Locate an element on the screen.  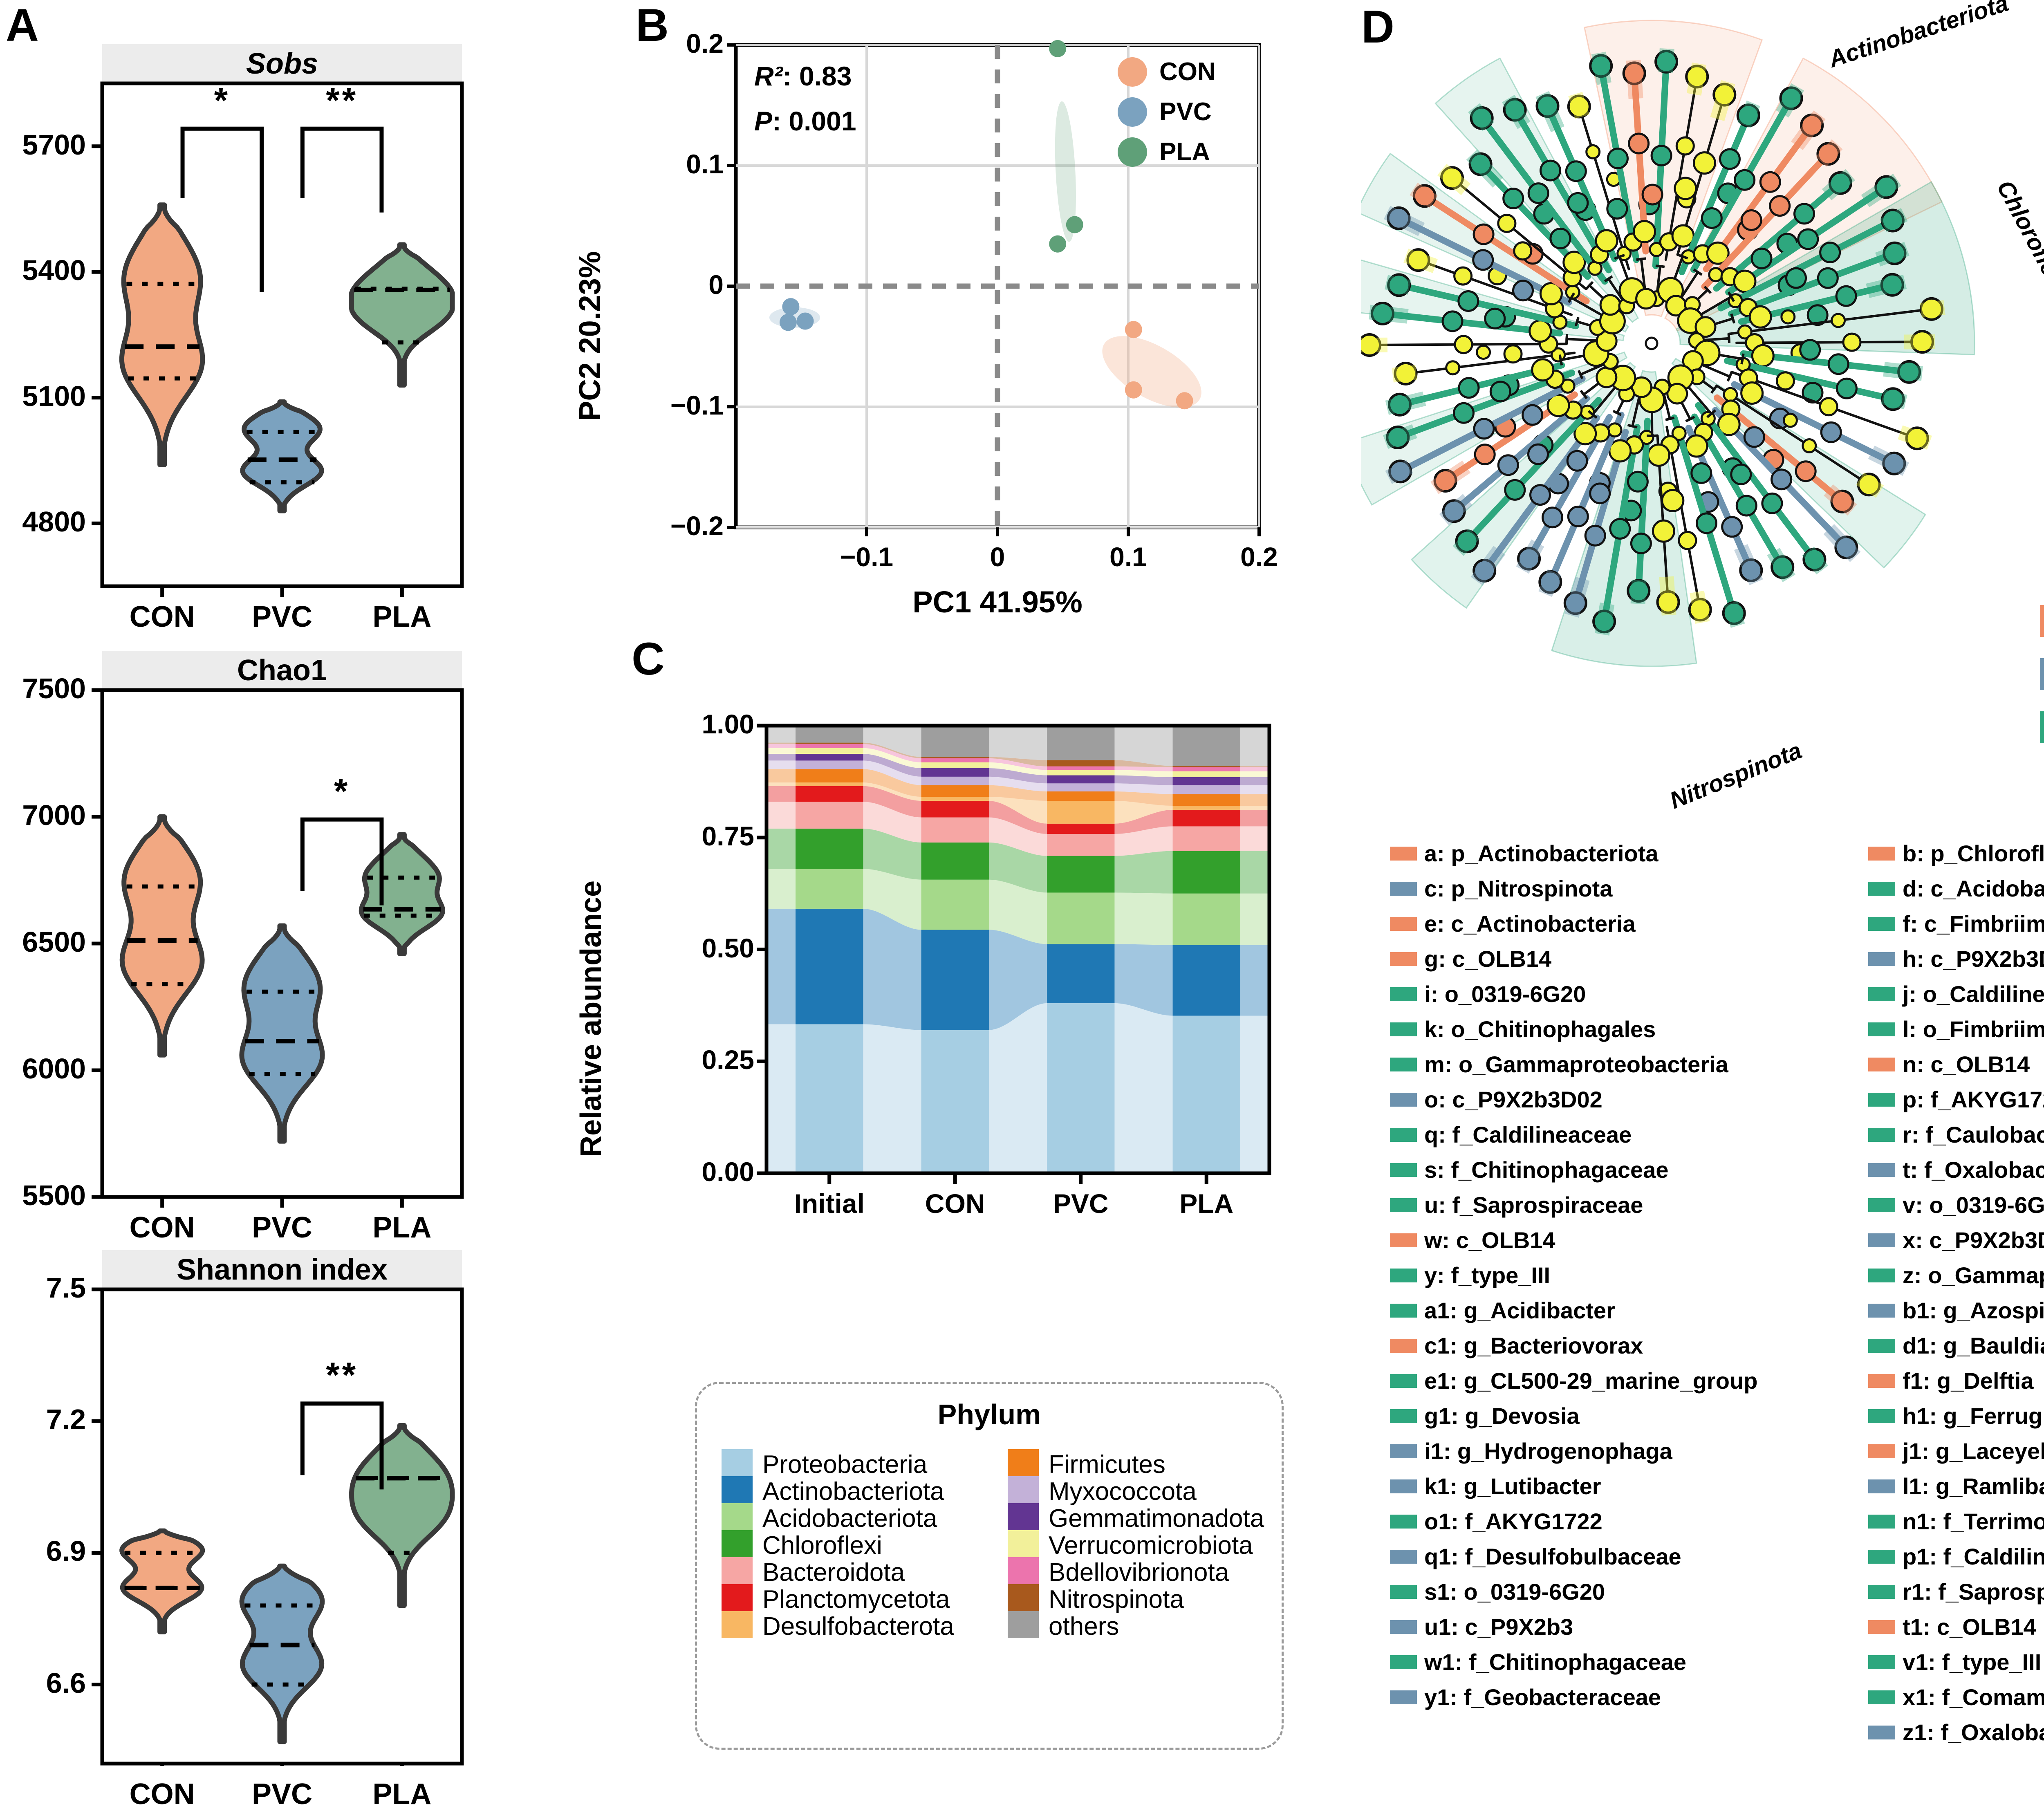
area-svg is located at coordinates (1014, 954).